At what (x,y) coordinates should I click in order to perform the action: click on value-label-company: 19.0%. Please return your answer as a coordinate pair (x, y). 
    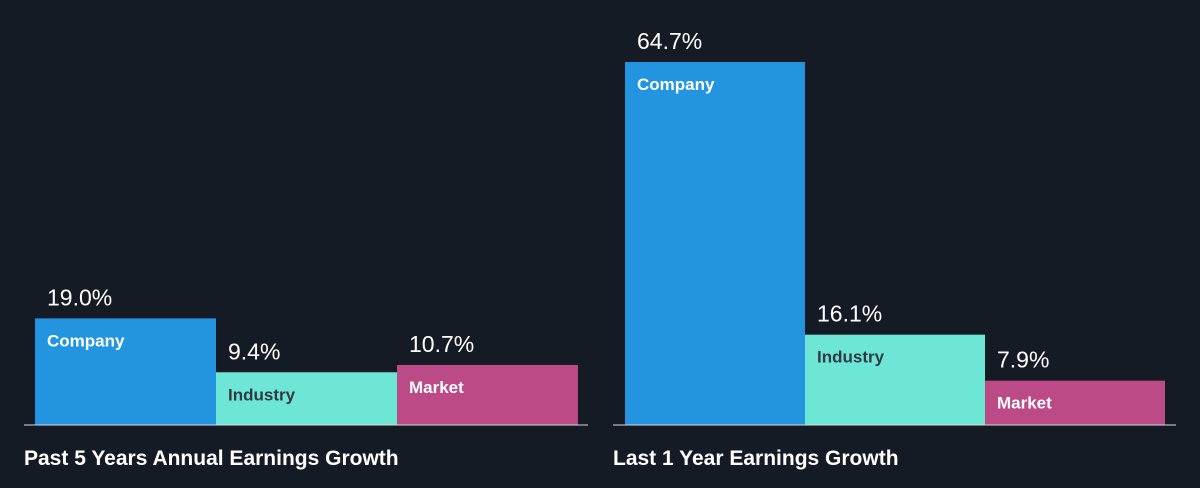
    Looking at the image, I should click on (79, 297).